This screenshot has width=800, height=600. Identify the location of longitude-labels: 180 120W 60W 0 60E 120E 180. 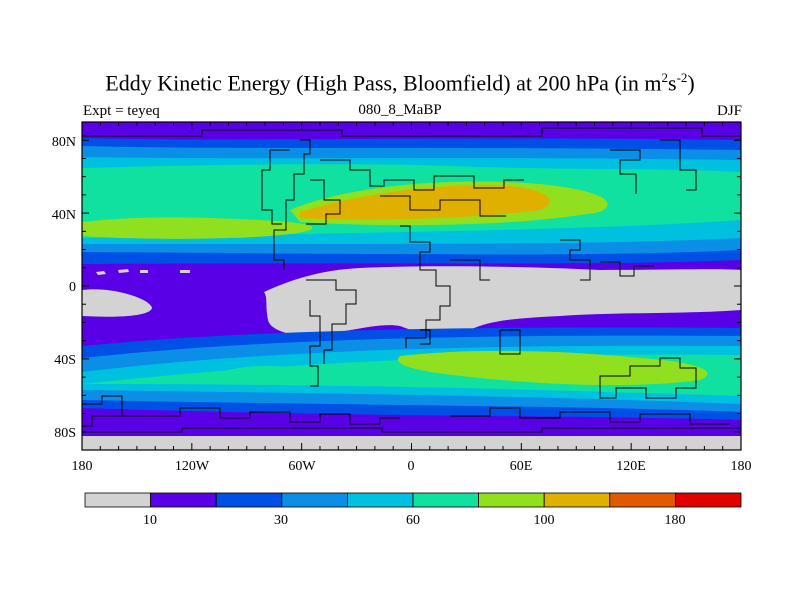
(412, 466).